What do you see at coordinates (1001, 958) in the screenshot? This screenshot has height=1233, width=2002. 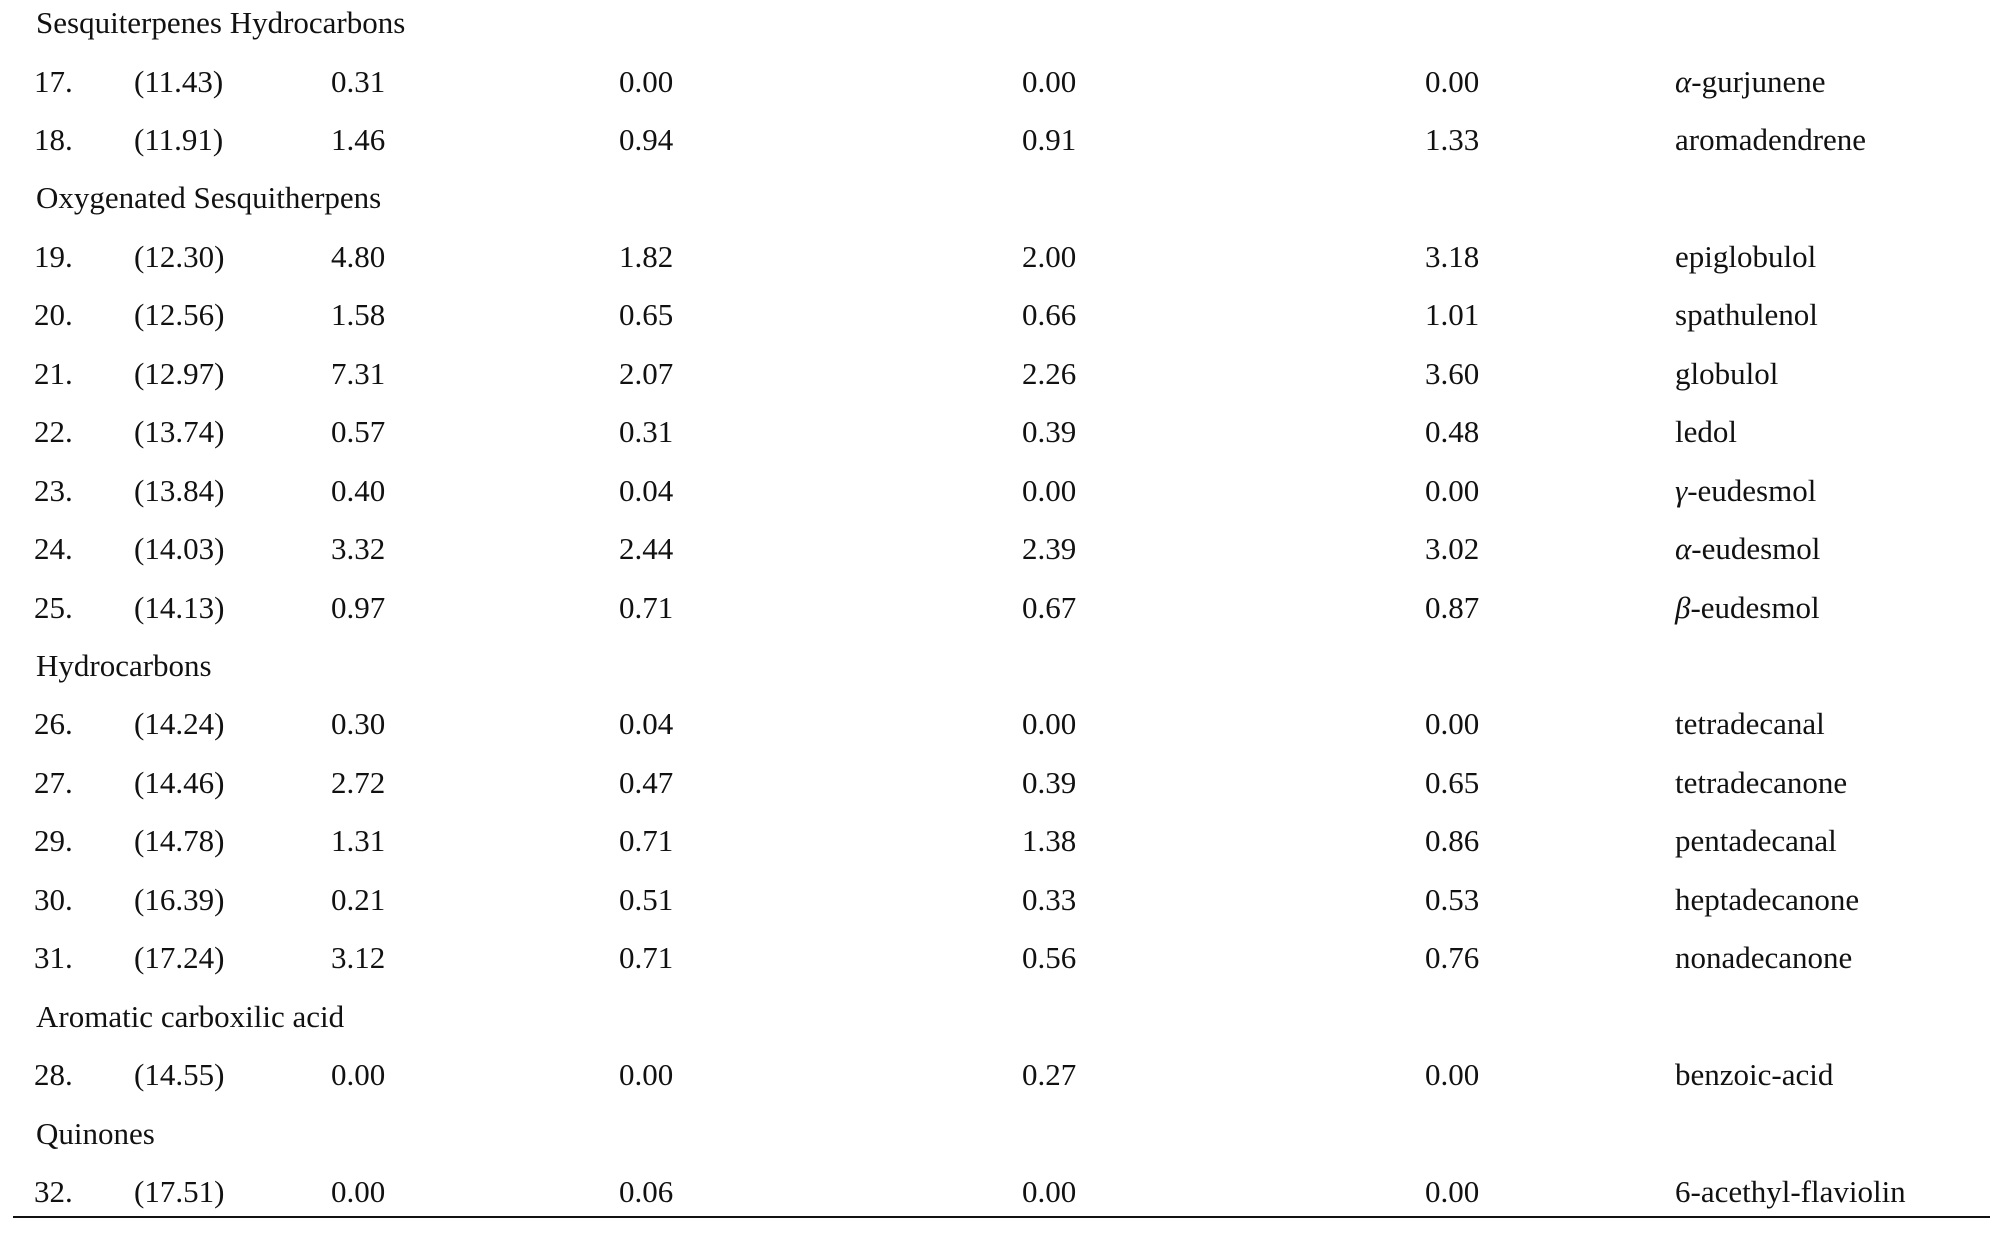 I see `table-row: 31. (17.24) 3.12 0.71 0.56 0.76 nonadecanone` at bounding box center [1001, 958].